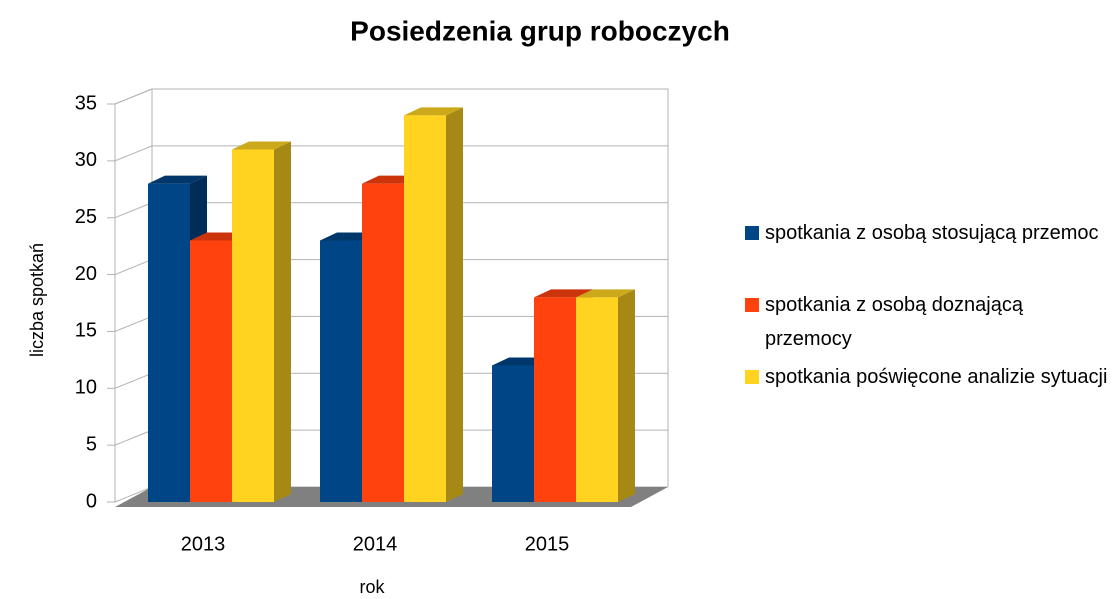 This screenshot has width=1120, height=599. What do you see at coordinates (86, 217) in the screenshot?
I see `y-tick-label: 25` at bounding box center [86, 217].